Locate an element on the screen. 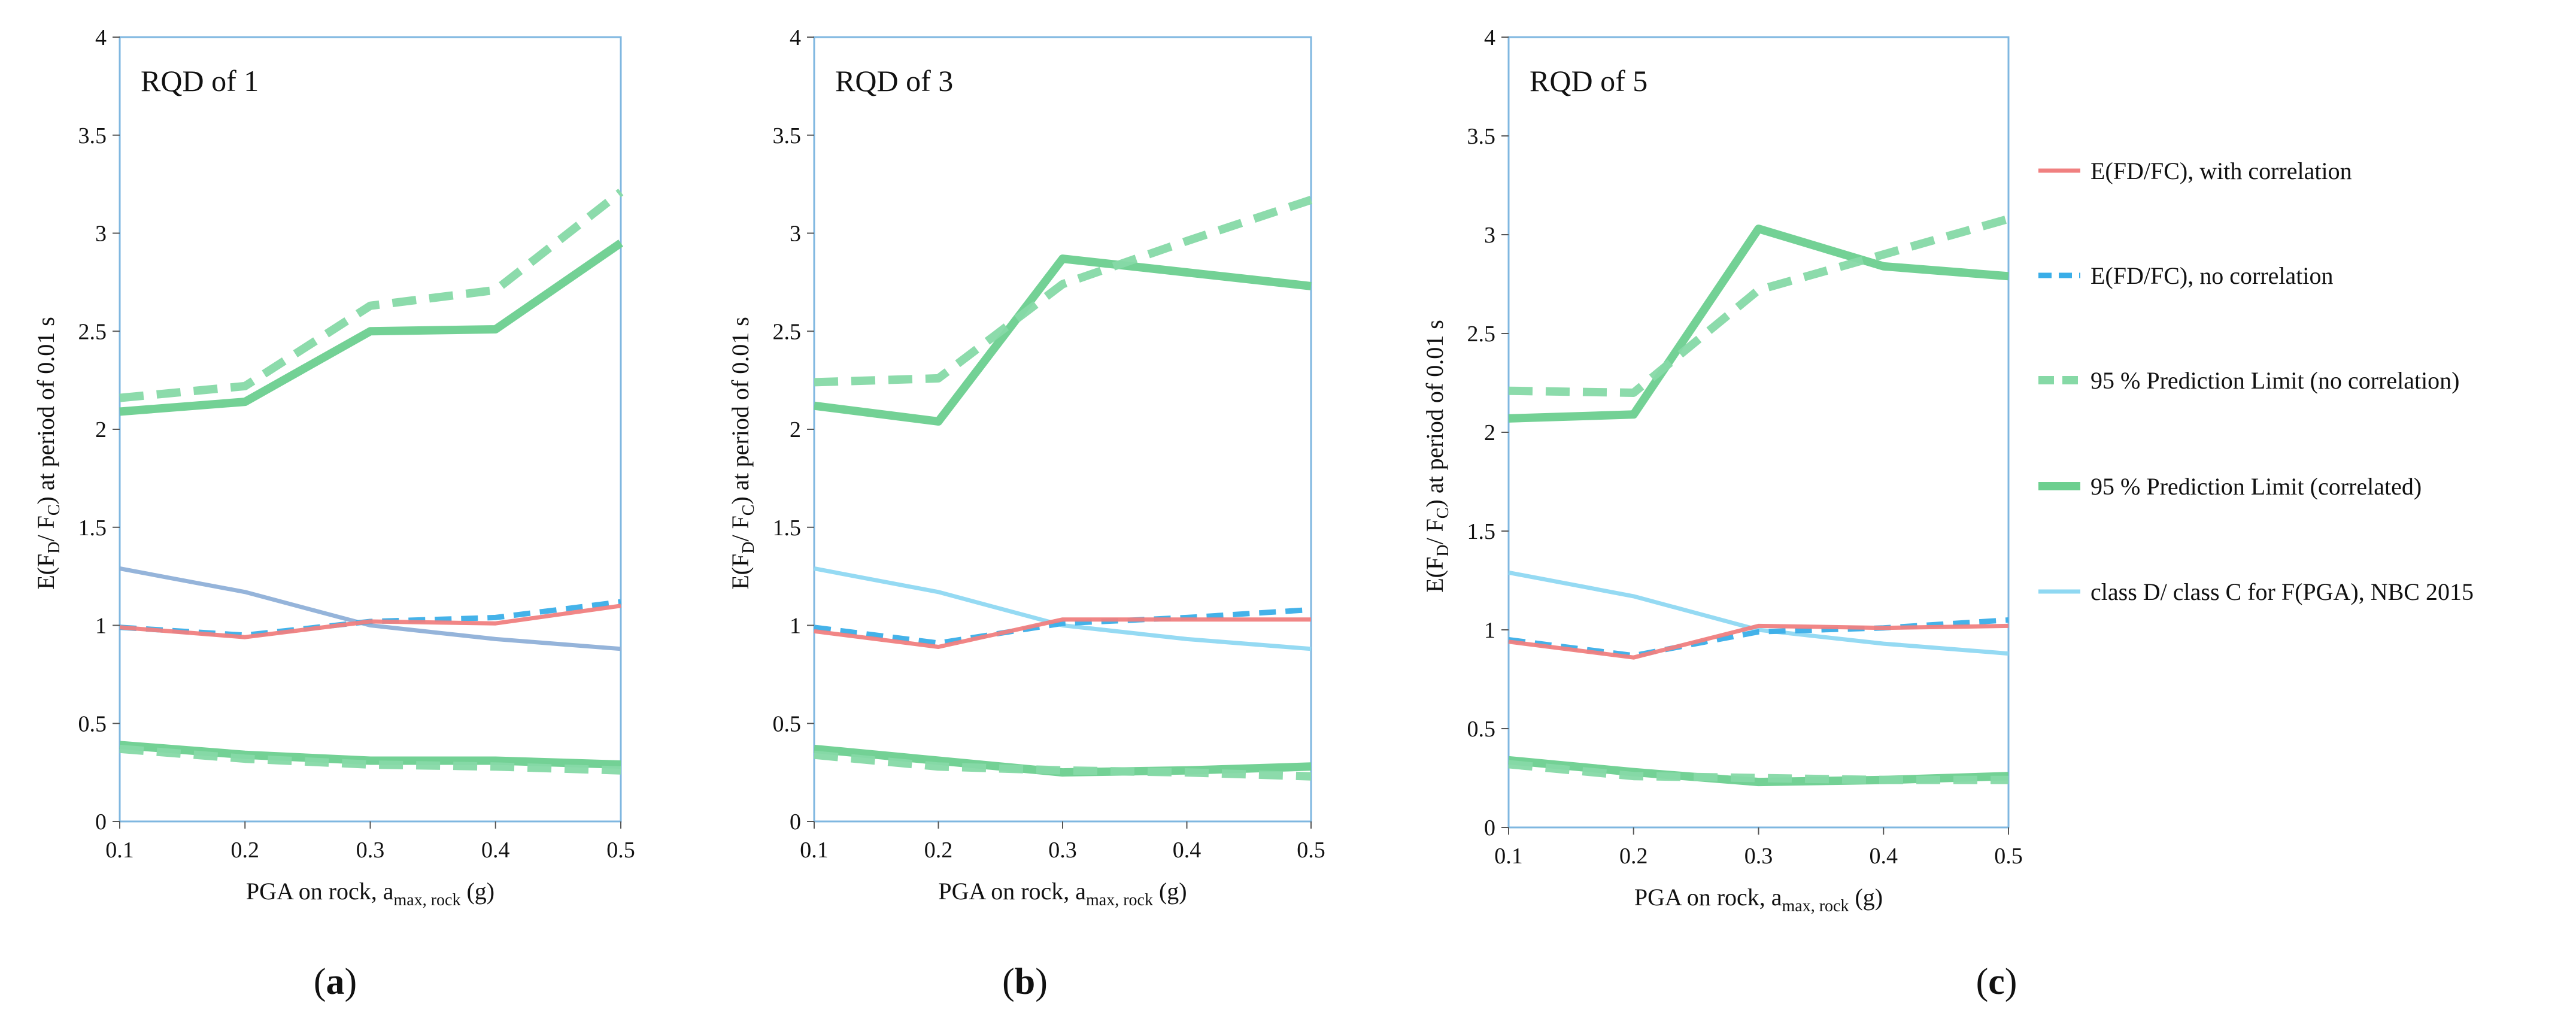 Image resolution: width=2576 pixels, height=1025 pixels. panel-title: RQD of 3 is located at coordinates (894, 81).